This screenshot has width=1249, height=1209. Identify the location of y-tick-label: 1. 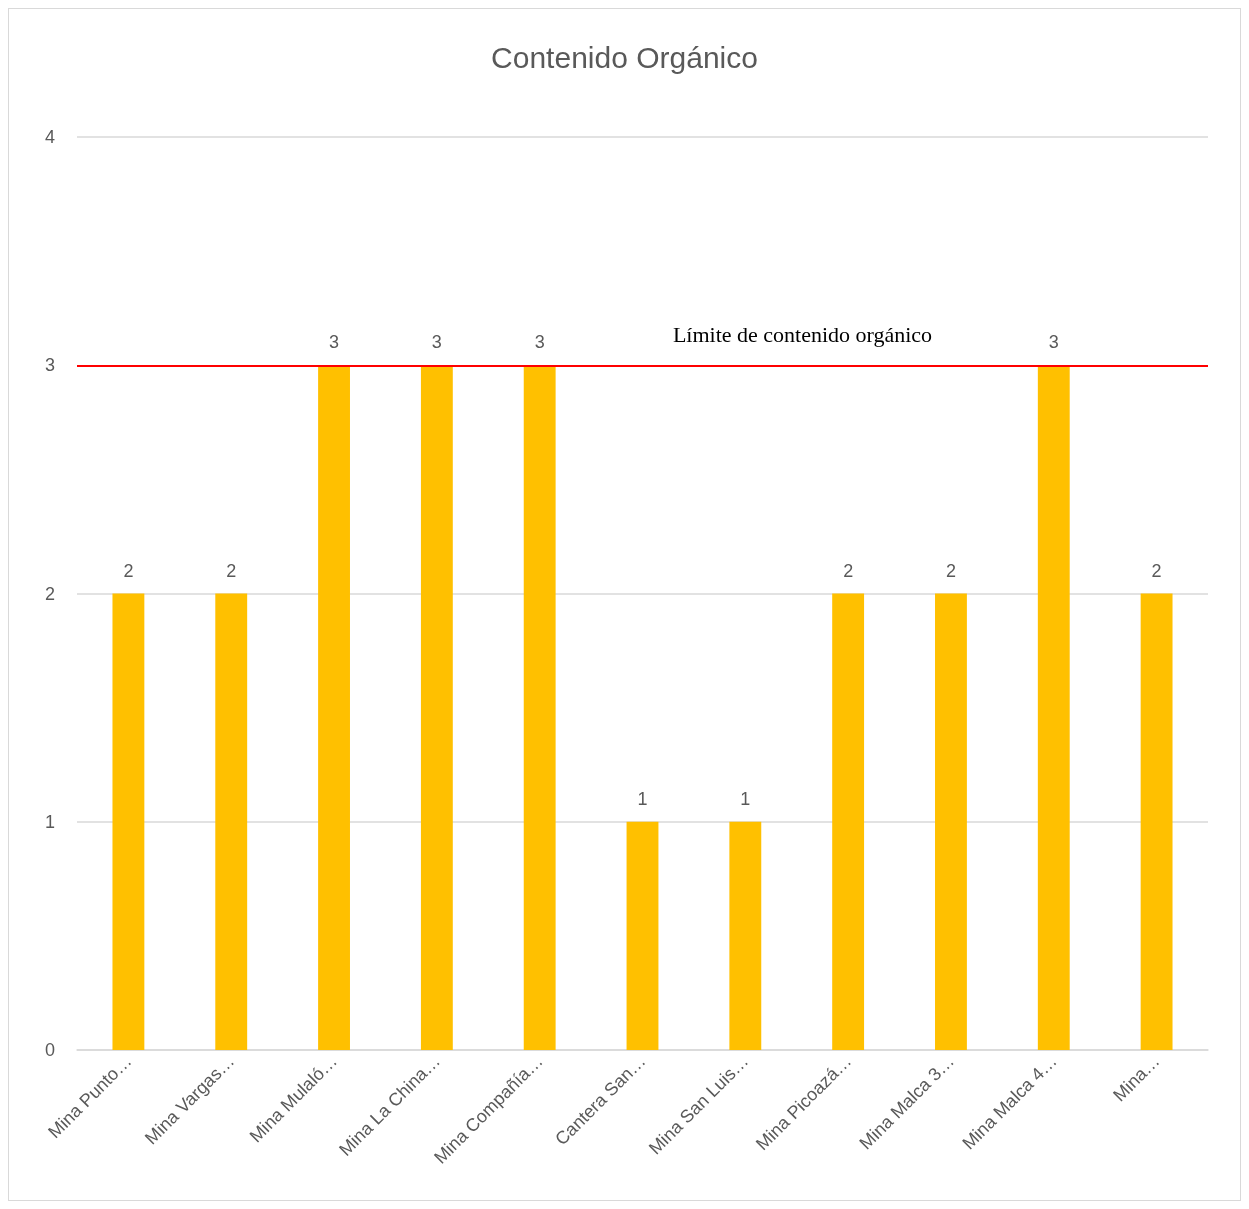
(49, 821).